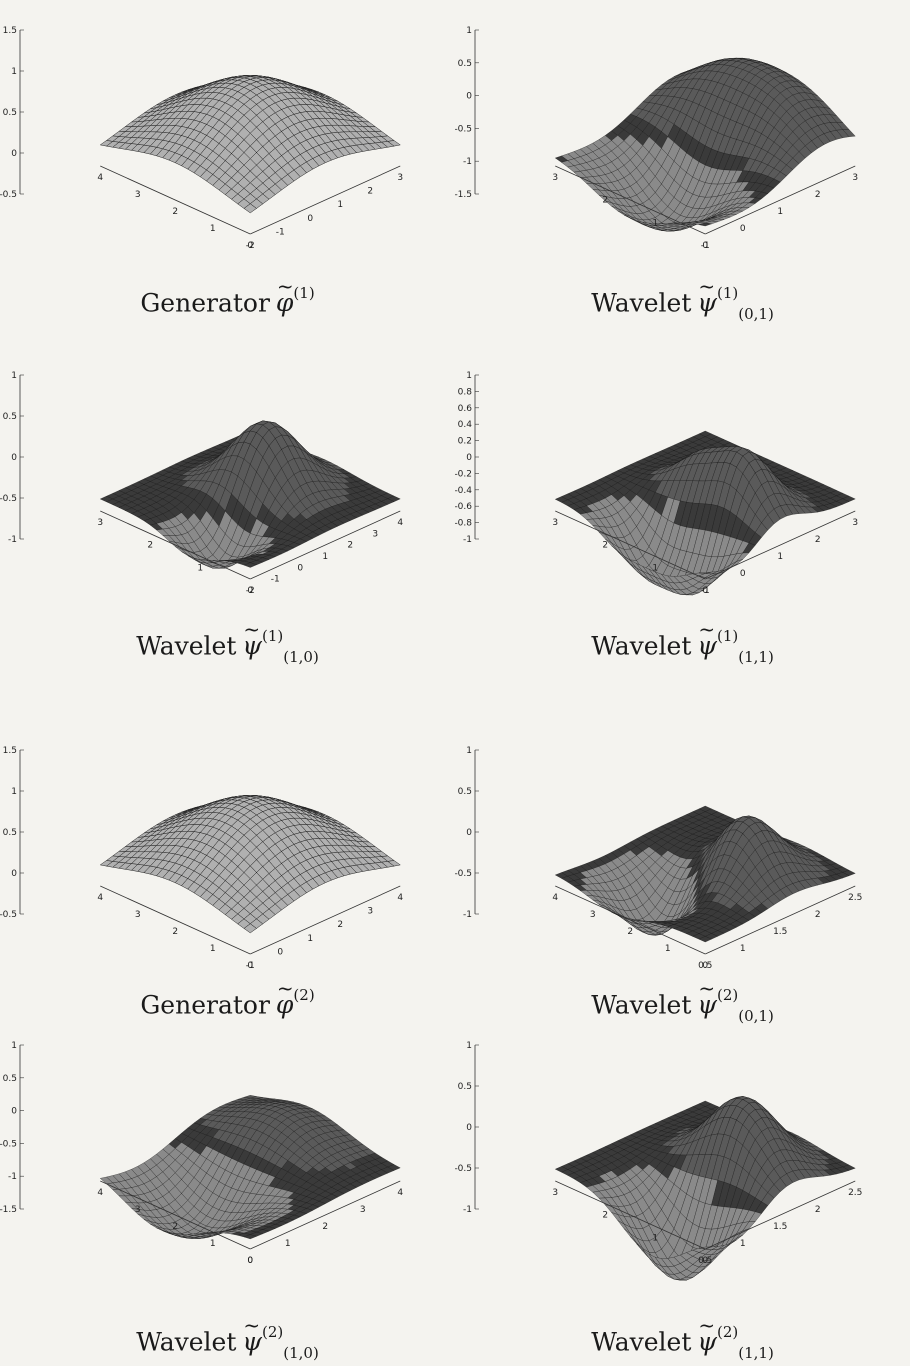 The width and height of the screenshot is (910, 1366). What do you see at coordinates (250, 591) in the screenshot?
I see `x-tick-label: -2` at bounding box center [250, 591].